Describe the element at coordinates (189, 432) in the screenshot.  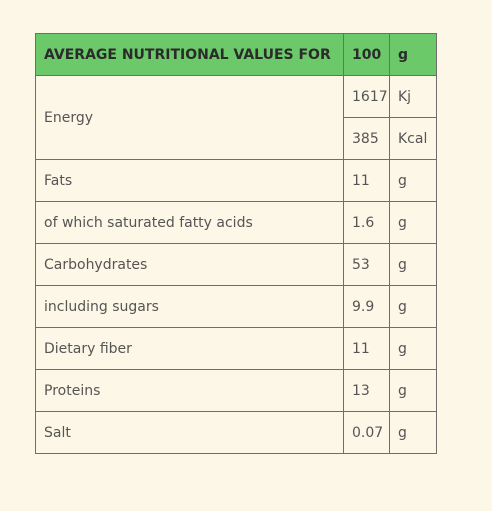
I see `label-cell: Salt` at that location.